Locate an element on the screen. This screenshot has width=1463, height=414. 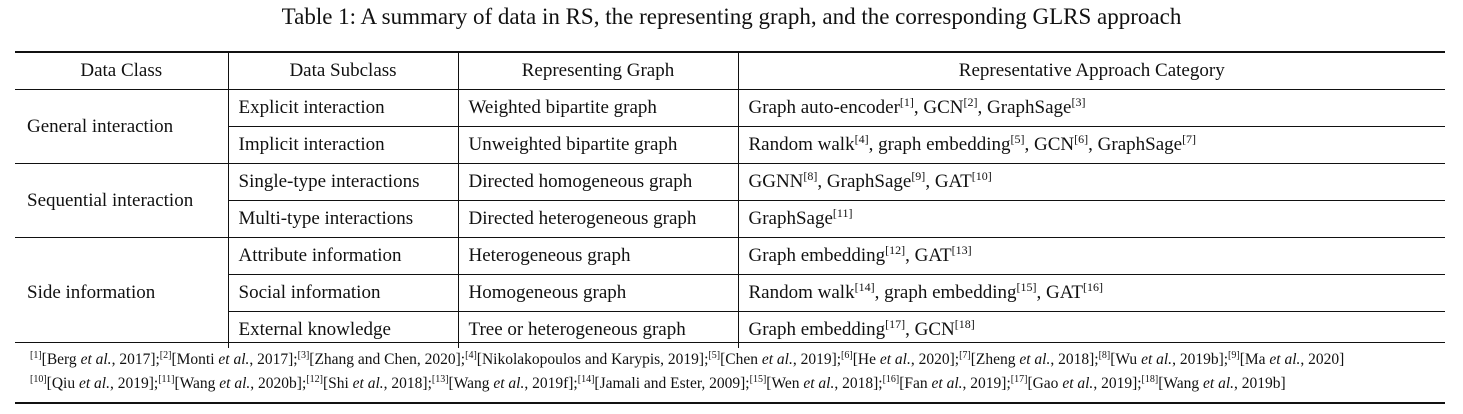
footnote-number: [5] is located at coordinates (714, 355).